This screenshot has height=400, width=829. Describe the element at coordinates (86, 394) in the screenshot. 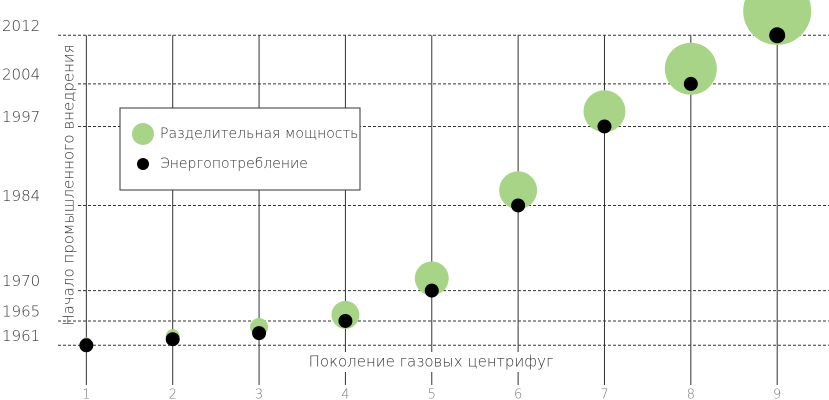

I see `x-tick-label: 1` at that location.